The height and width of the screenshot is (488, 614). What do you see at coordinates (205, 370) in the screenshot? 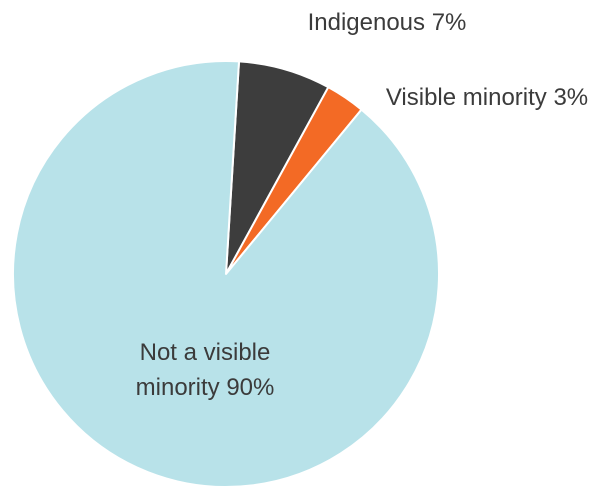
I see `slice-label-not-visible-minority: Not a visible minority 90%` at bounding box center [205, 370].